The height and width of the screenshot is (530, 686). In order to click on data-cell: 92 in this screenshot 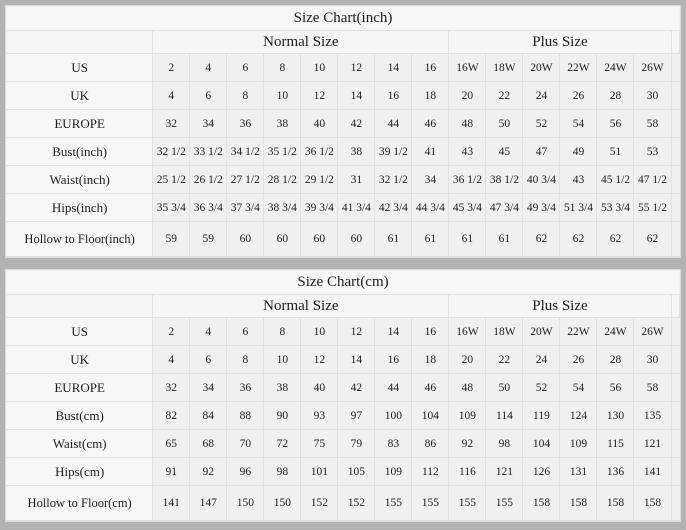, I will do `click(467, 443)`.